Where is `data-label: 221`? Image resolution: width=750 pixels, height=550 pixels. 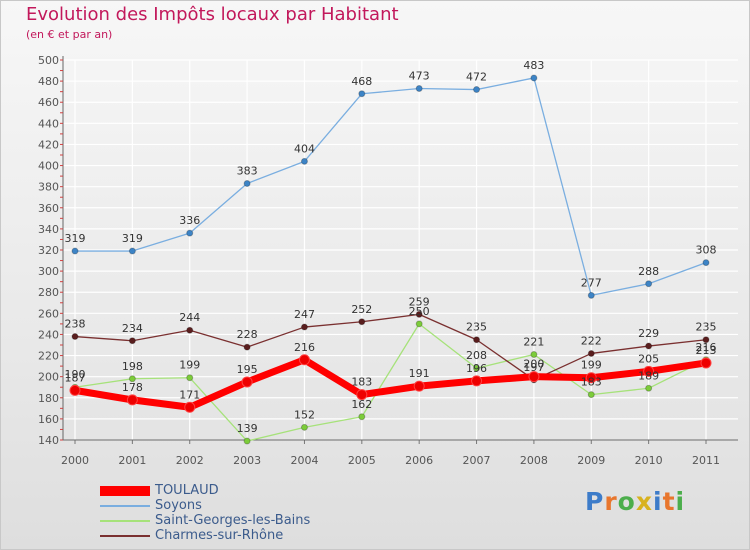 data-label: 221 is located at coordinates (533, 342).